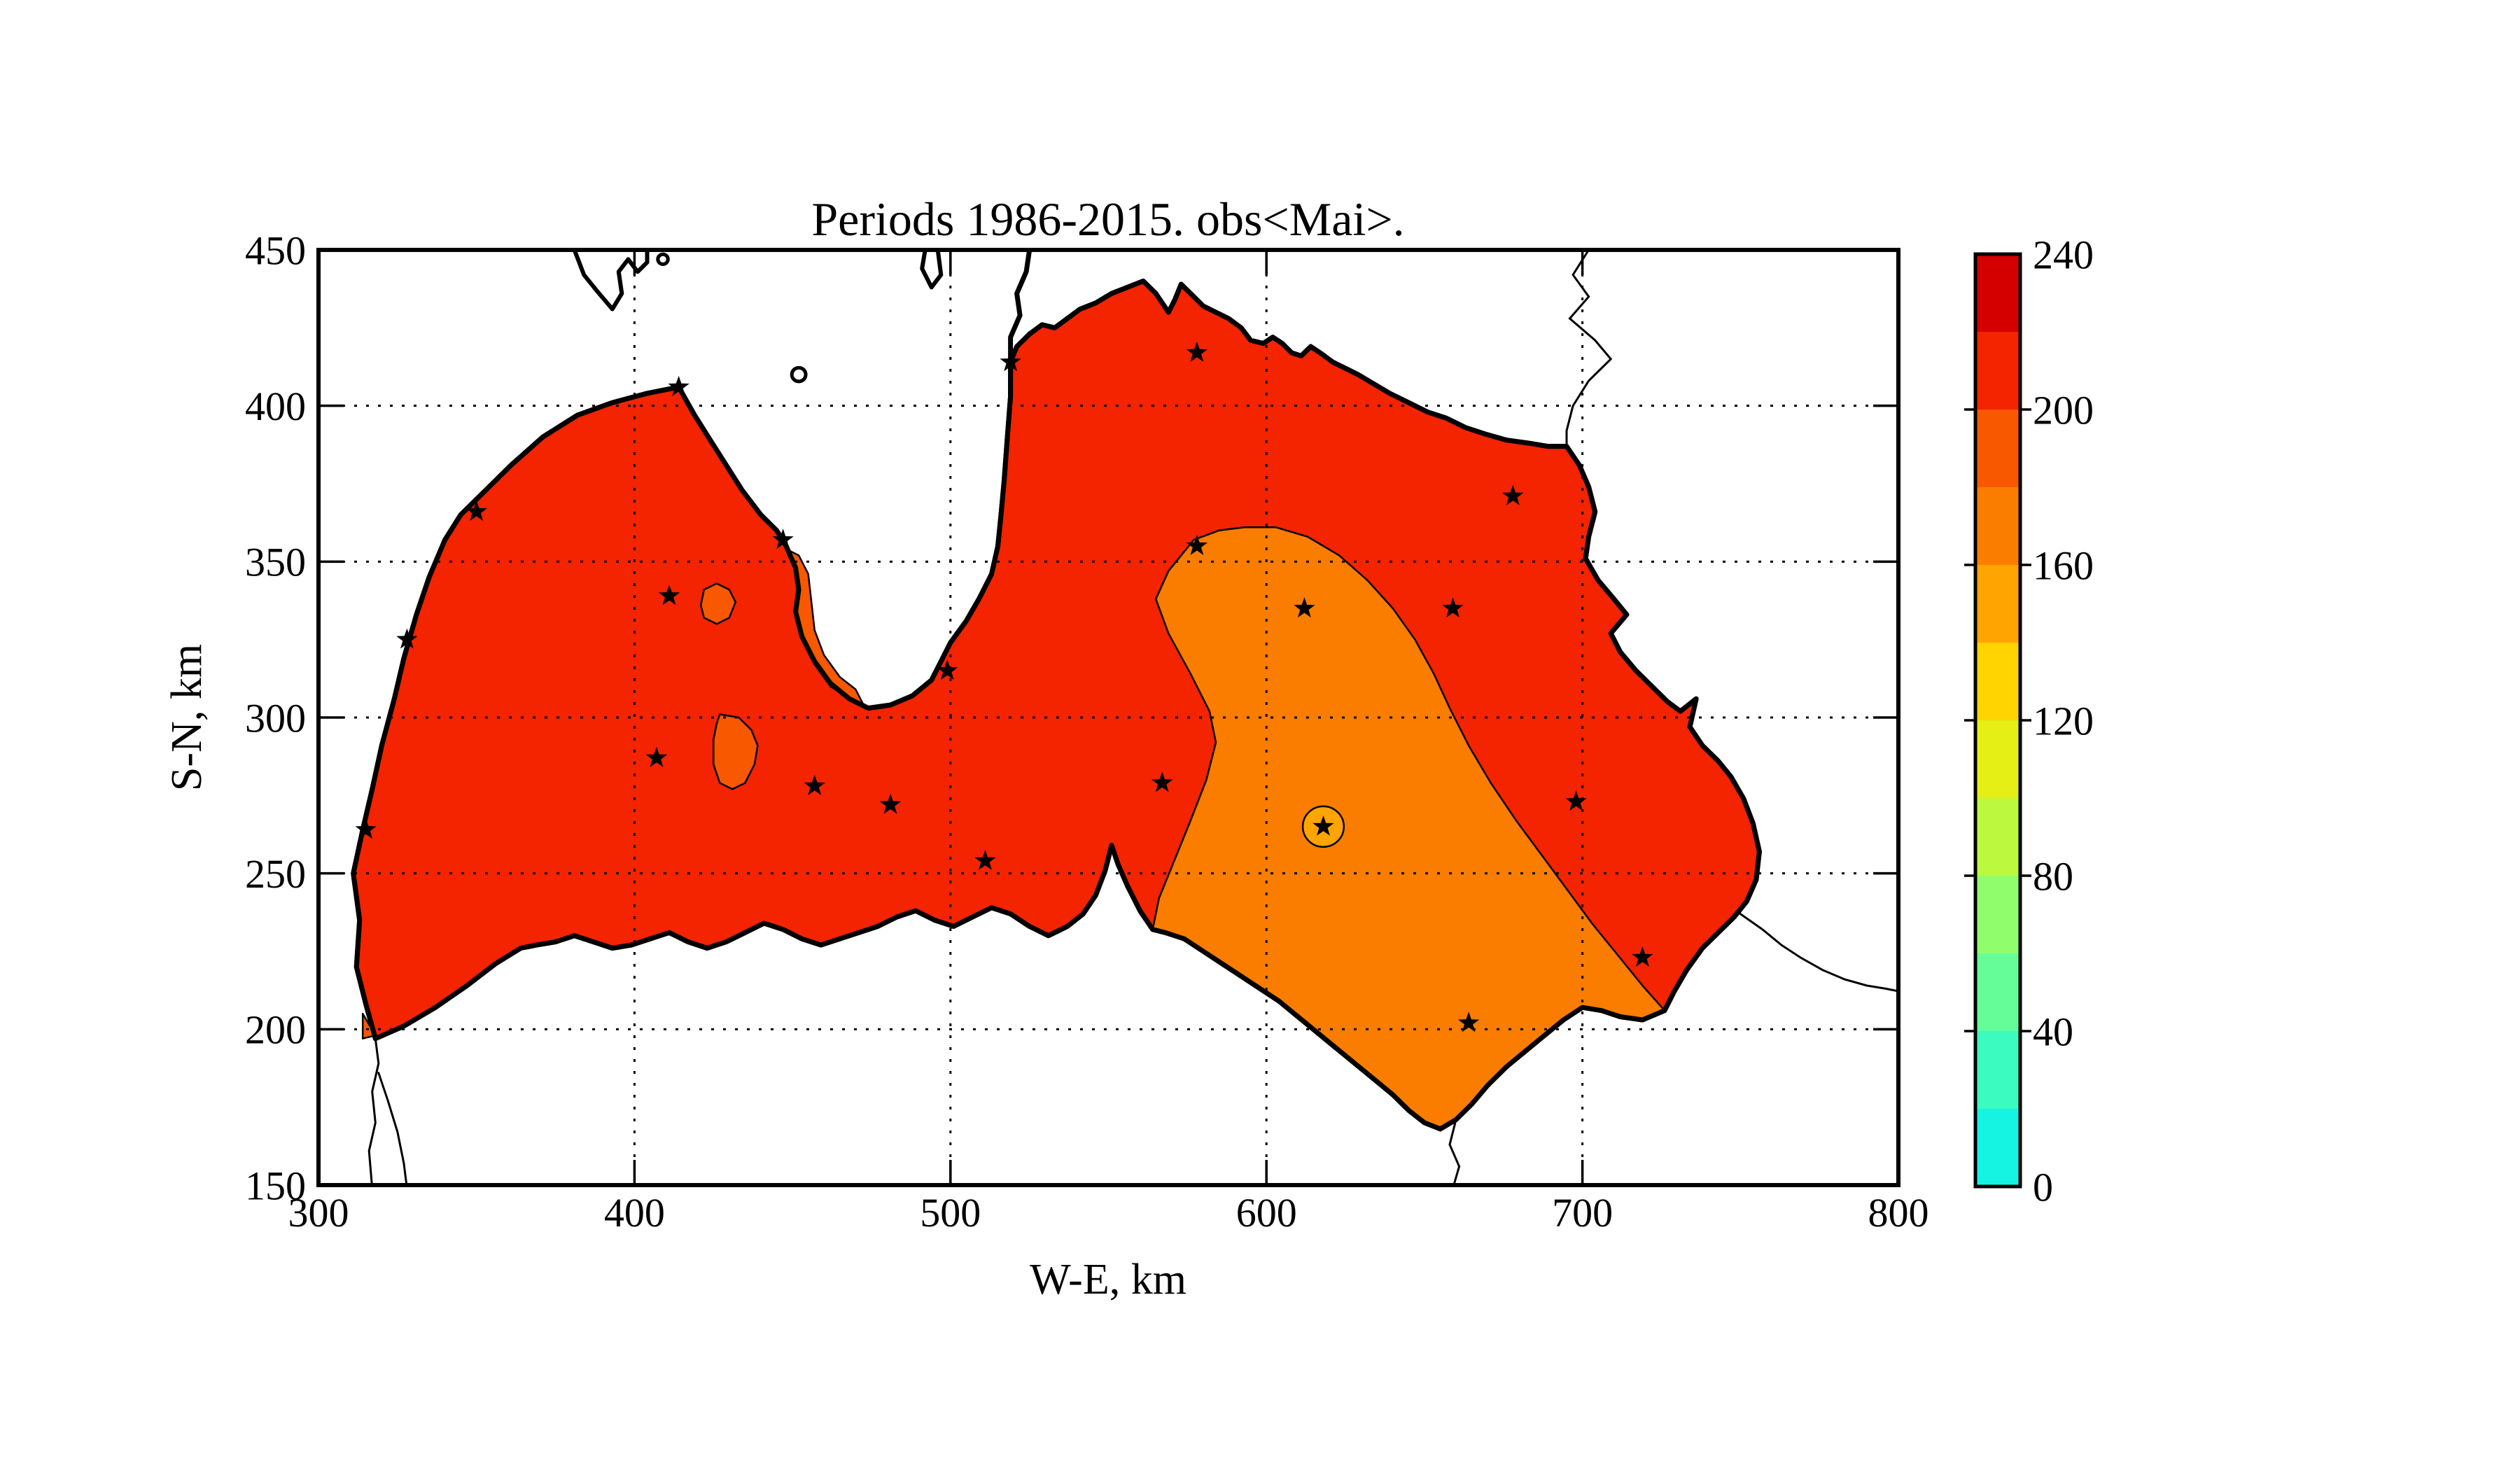  What do you see at coordinates (718, 603) in the screenshot?
I see `west-round-contour-patch` at bounding box center [718, 603].